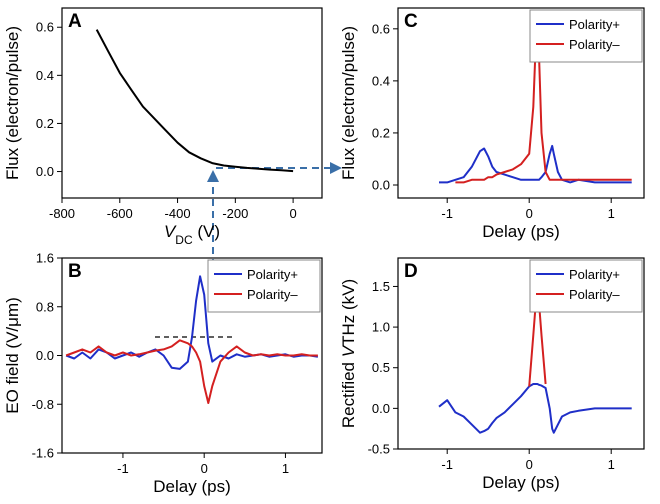 The image size is (660, 504). Describe the element at coordinates (184, 240) in the screenshot. I see `label-part: DC` at that location.